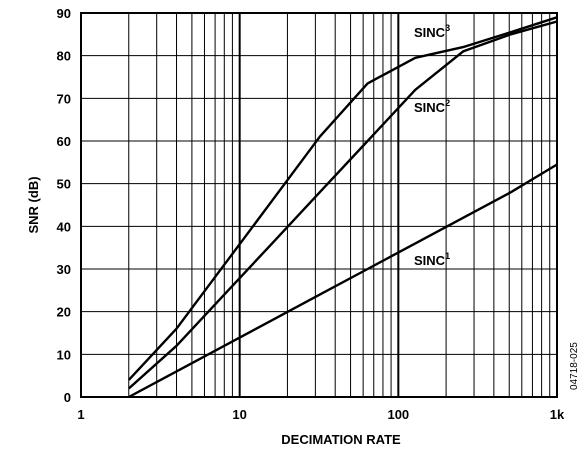  What do you see at coordinates (67, 397) in the screenshot?
I see `y-tick-label: 0` at bounding box center [67, 397].